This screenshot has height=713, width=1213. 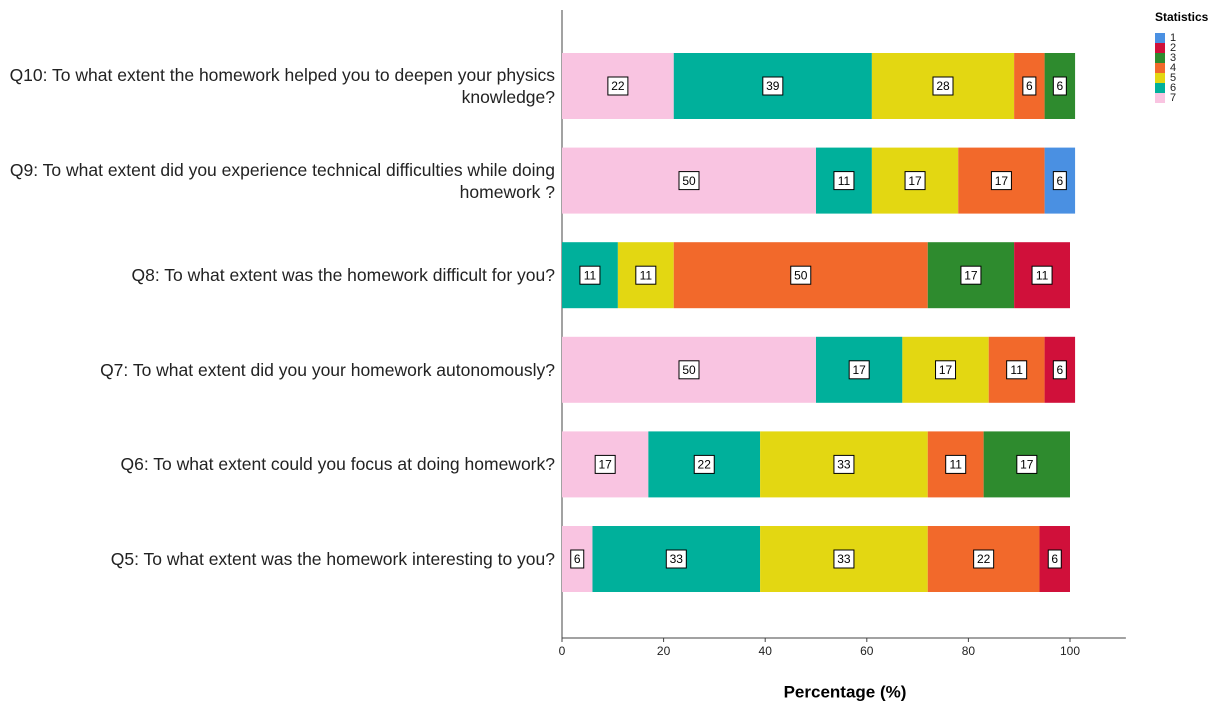 What do you see at coordinates (845, 691) in the screenshot?
I see `x-axis-title: Percentage (%)` at bounding box center [845, 691].